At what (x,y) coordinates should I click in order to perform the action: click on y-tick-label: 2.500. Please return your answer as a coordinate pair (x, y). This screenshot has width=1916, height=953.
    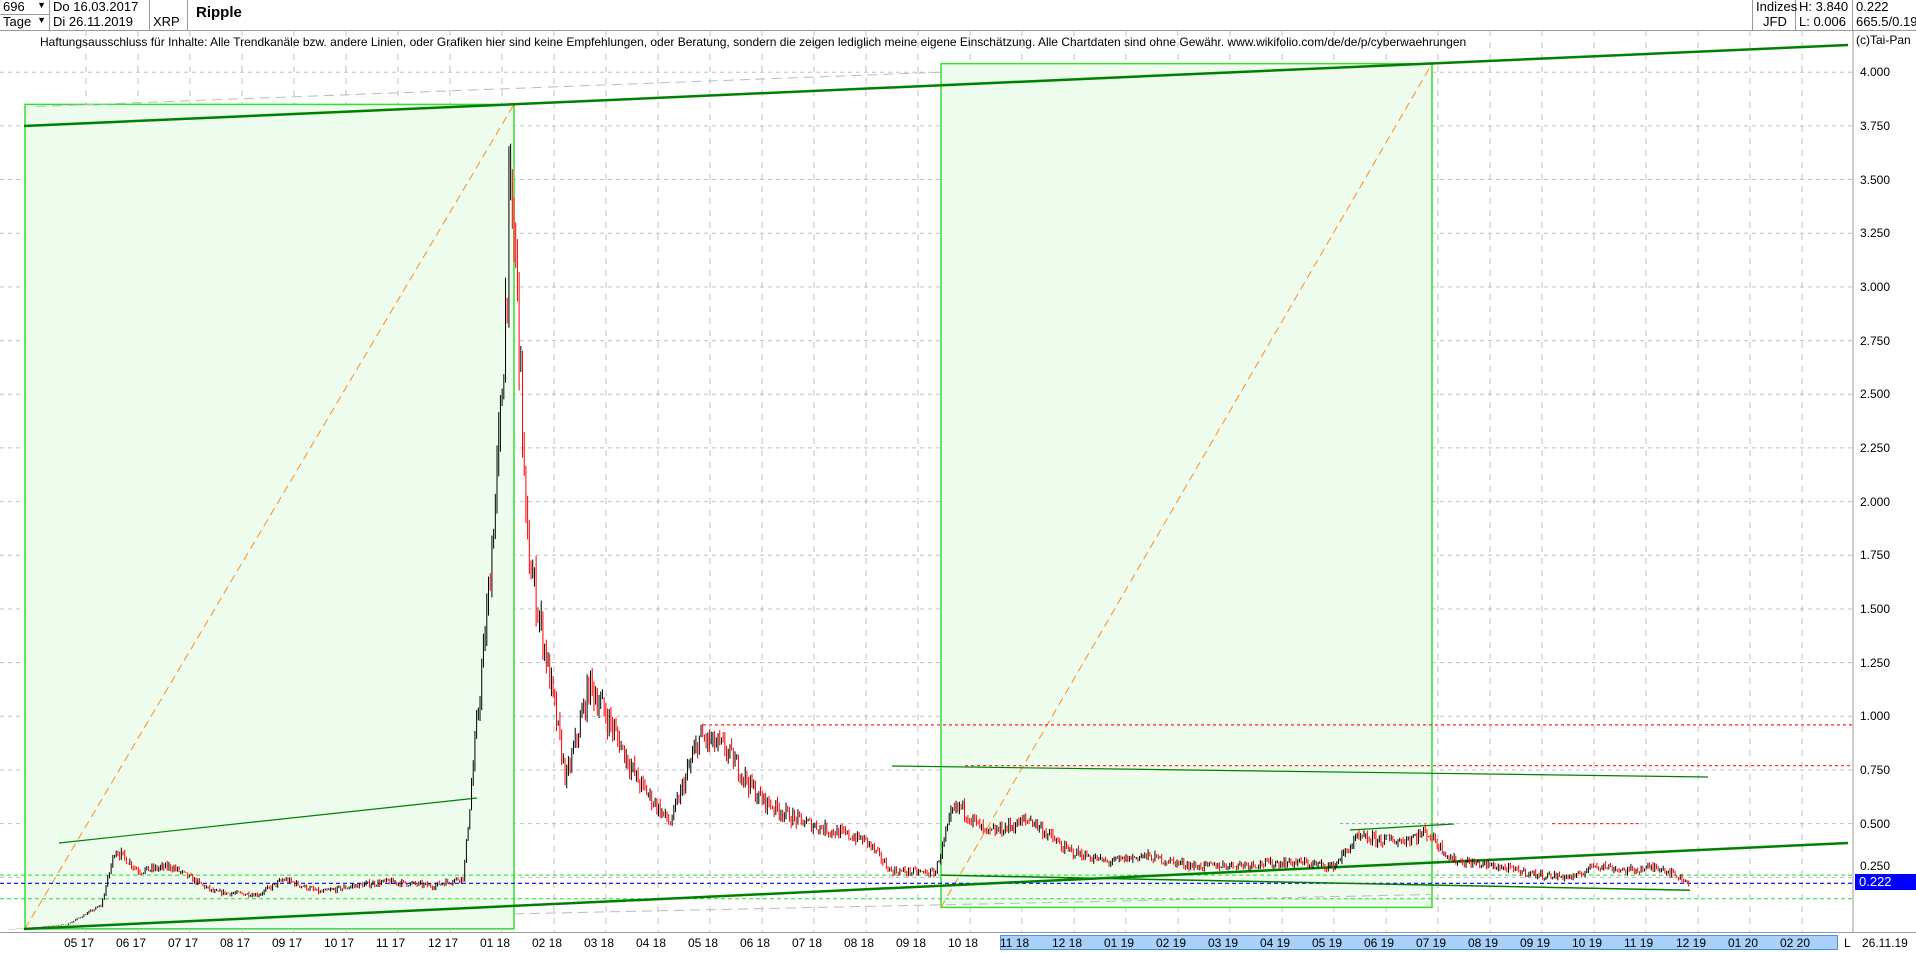
    Looking at the image, I should click on (1875, 394).